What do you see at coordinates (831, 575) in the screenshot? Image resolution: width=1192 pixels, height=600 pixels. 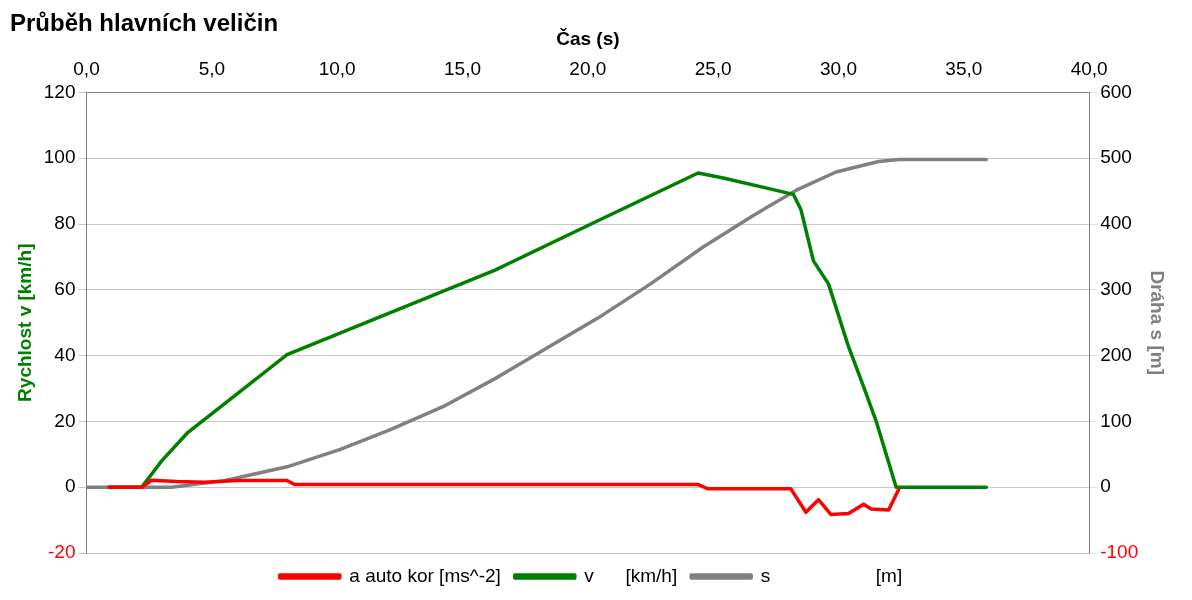 I see `legend-label: s [m]` at bounding box center [831, 575].